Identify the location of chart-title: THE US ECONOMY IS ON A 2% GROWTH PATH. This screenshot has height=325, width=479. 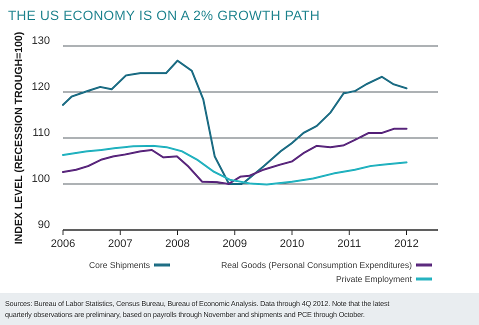
(164, 15).